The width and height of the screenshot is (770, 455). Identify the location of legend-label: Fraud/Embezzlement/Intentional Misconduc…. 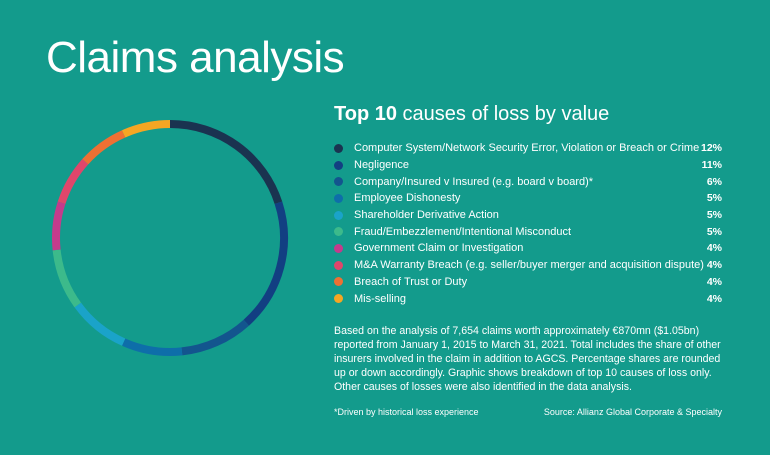
(463, 231).